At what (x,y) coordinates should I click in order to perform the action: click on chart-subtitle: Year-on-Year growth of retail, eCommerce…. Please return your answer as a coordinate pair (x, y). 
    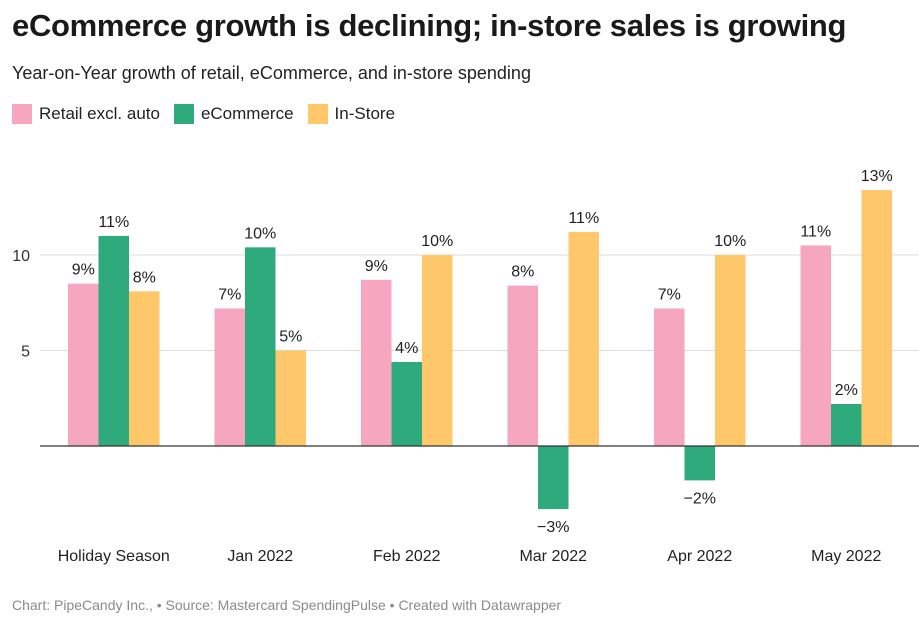
    Looking at the image, I should click on (271, 73).